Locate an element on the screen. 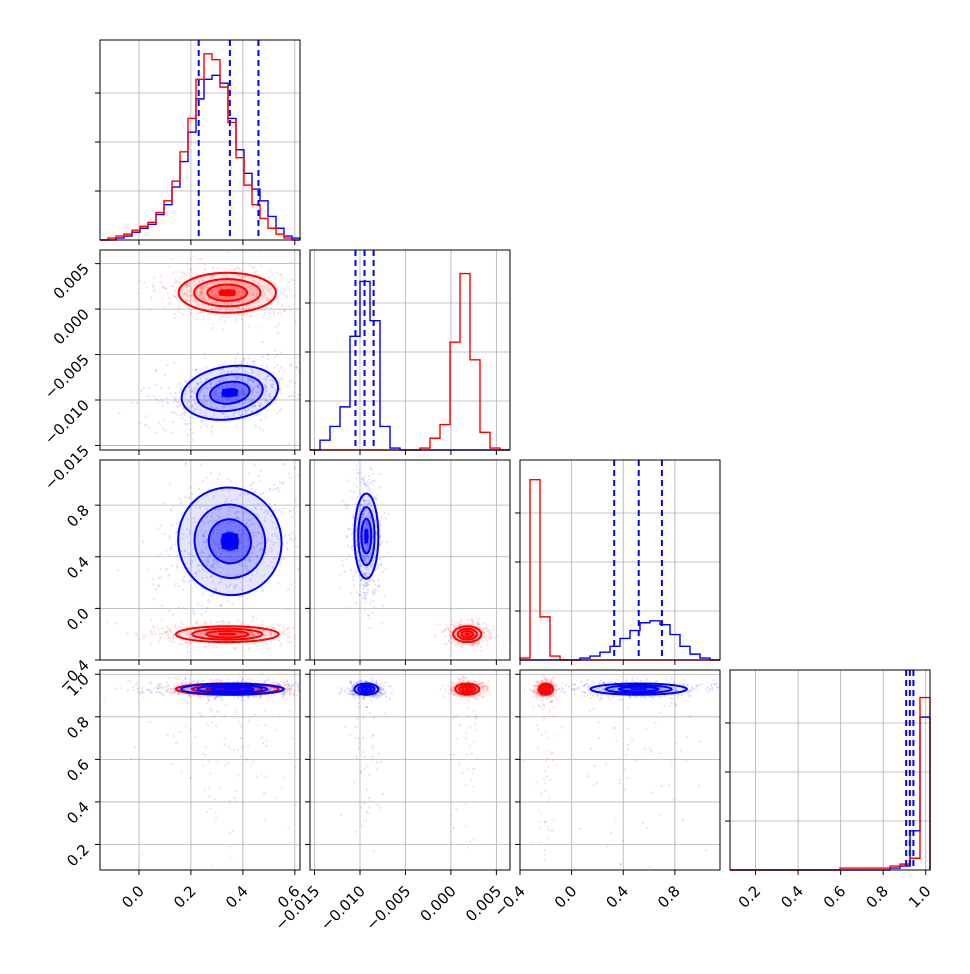  joint-content is located at coordinates (211, 340).